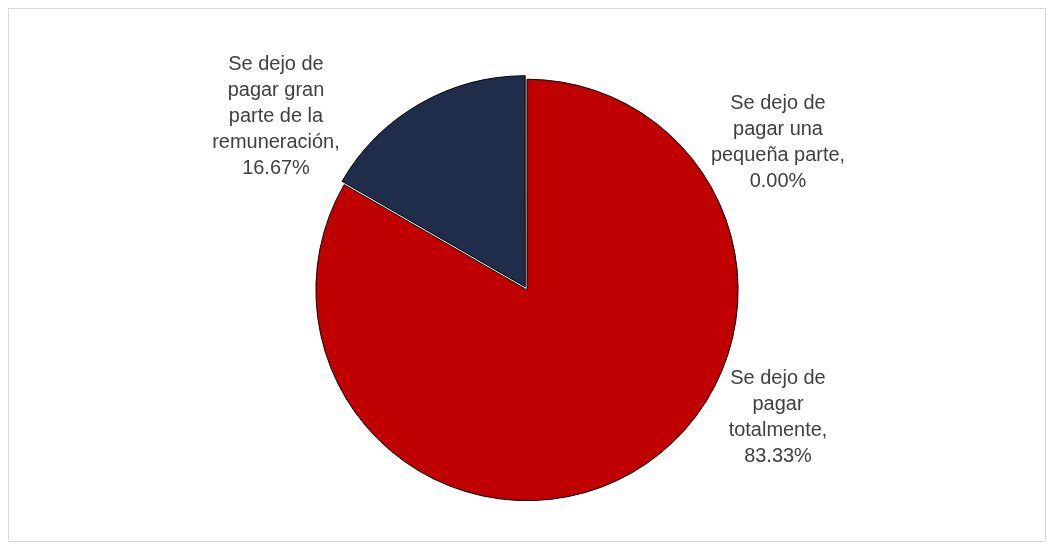 This screenshot has width=1056, height=552. I want to click on text: 0.00%, so click(778, 179).